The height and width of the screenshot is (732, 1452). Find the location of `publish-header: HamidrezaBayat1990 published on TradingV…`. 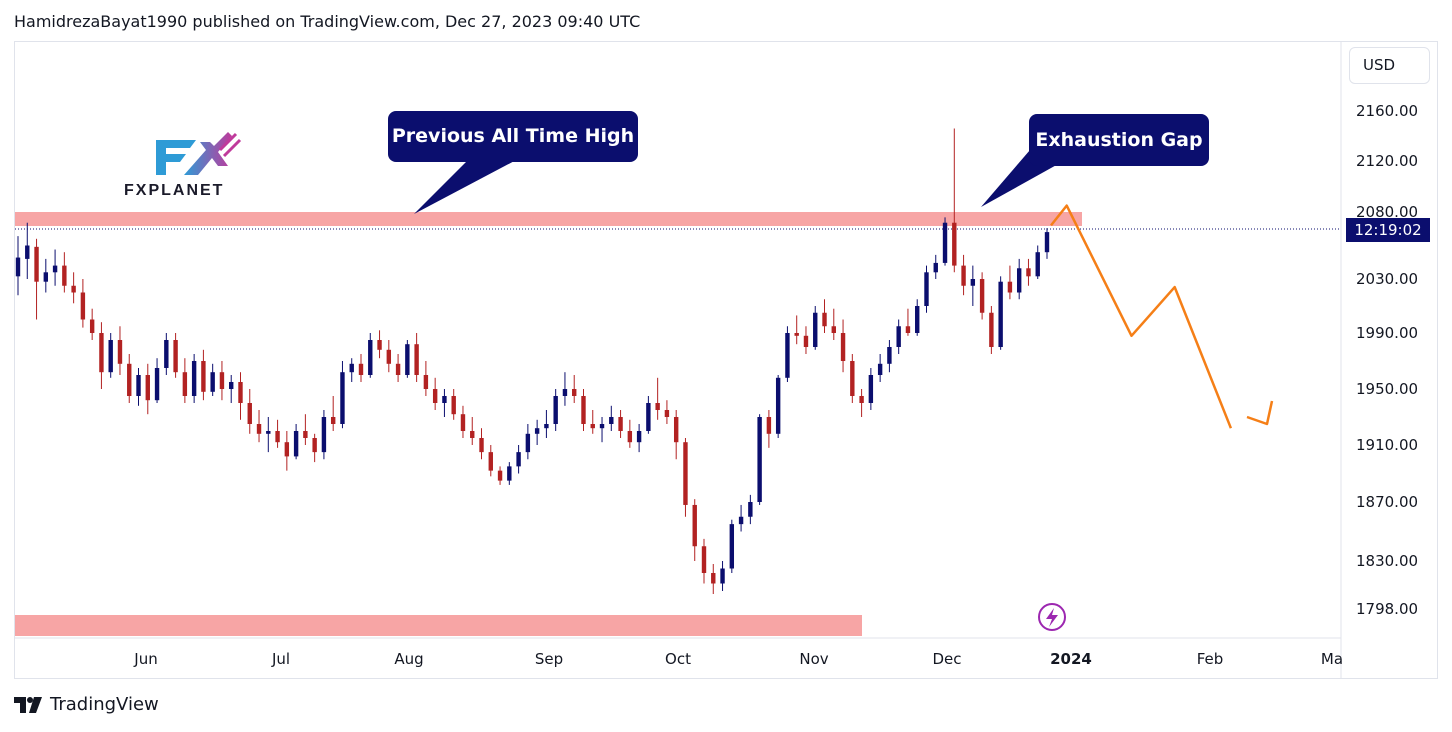

publish-header: HamidrezaBayat1990 published on TradingV… is located at coordinates (327, 21).